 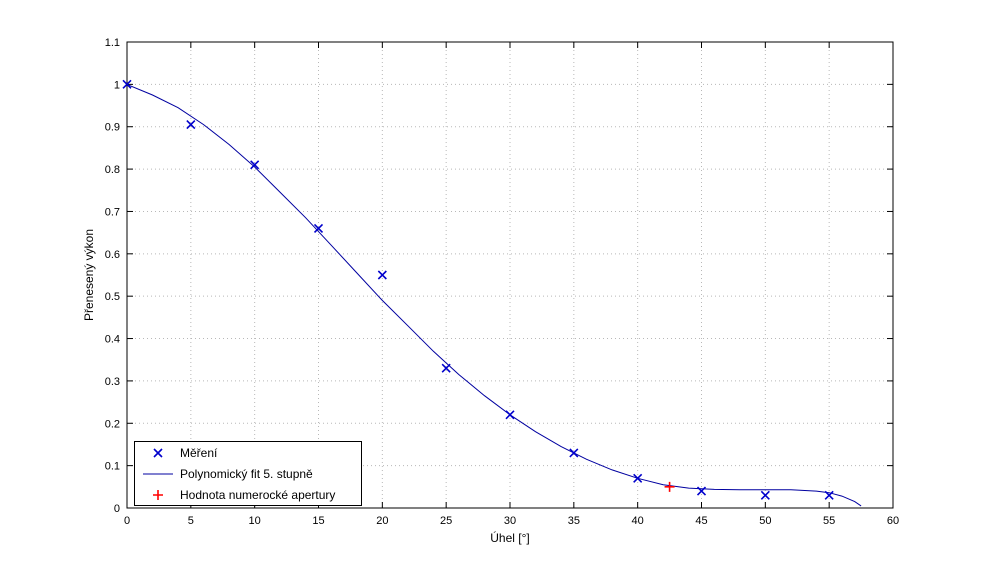 What do you see at coordinates (112, 170) in the screenshot?
I see `y-tick-label: 0.8` at bounding box center [112, 170].